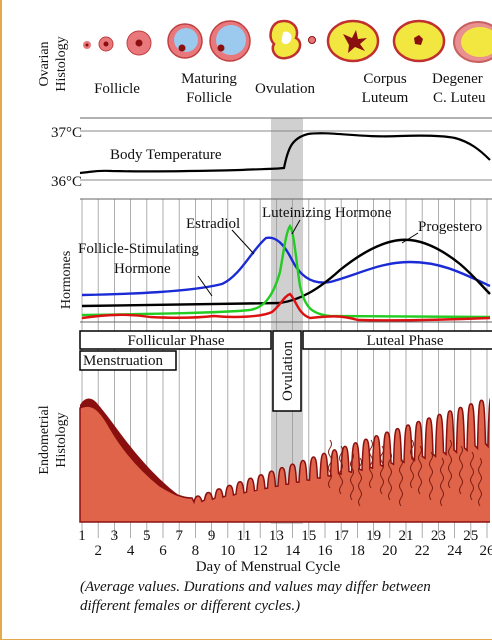  Describe the element at coordinates (196, 551) in the screenshot. I see `day-tick-label: 8` at that location.